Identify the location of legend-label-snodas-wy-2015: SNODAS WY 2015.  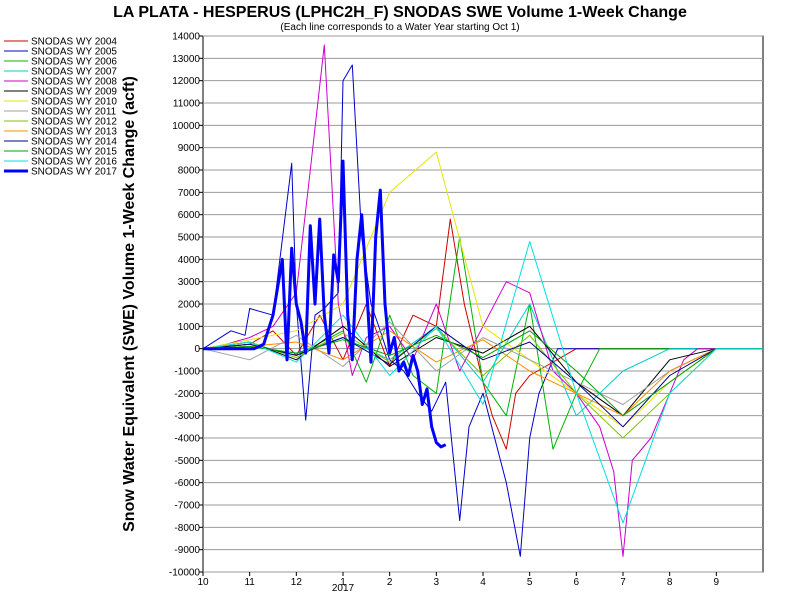
(74, 152).